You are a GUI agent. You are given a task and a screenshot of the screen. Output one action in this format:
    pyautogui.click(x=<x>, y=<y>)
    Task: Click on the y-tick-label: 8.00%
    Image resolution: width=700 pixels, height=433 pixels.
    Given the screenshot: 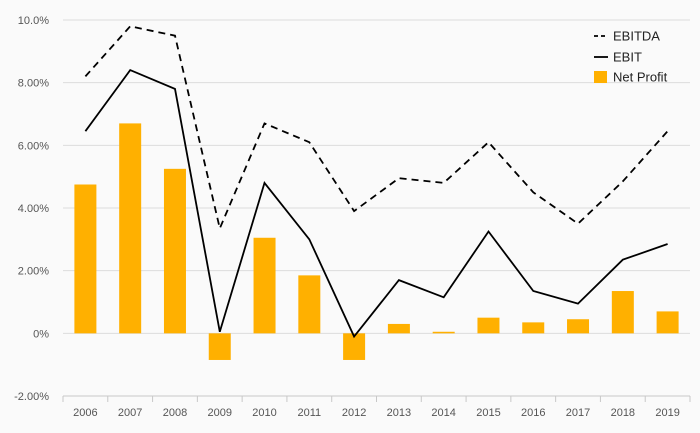 What is the action you would take?
    pyautogui.click(x=33, y=84)
    